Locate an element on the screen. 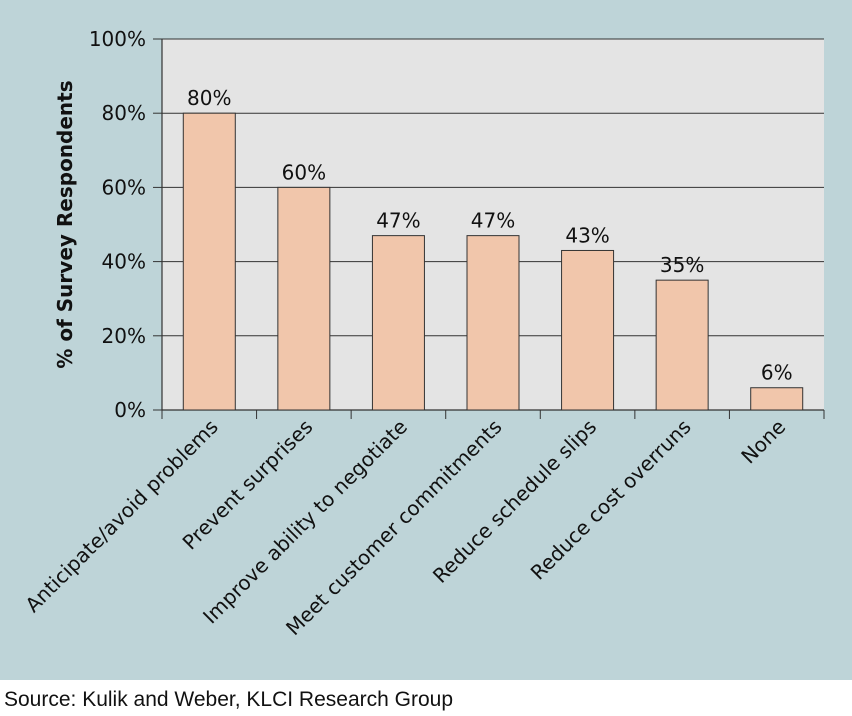 The width and height of the screenshot is (852, 716). data-label: 6% is located at coordinates (777, 373).